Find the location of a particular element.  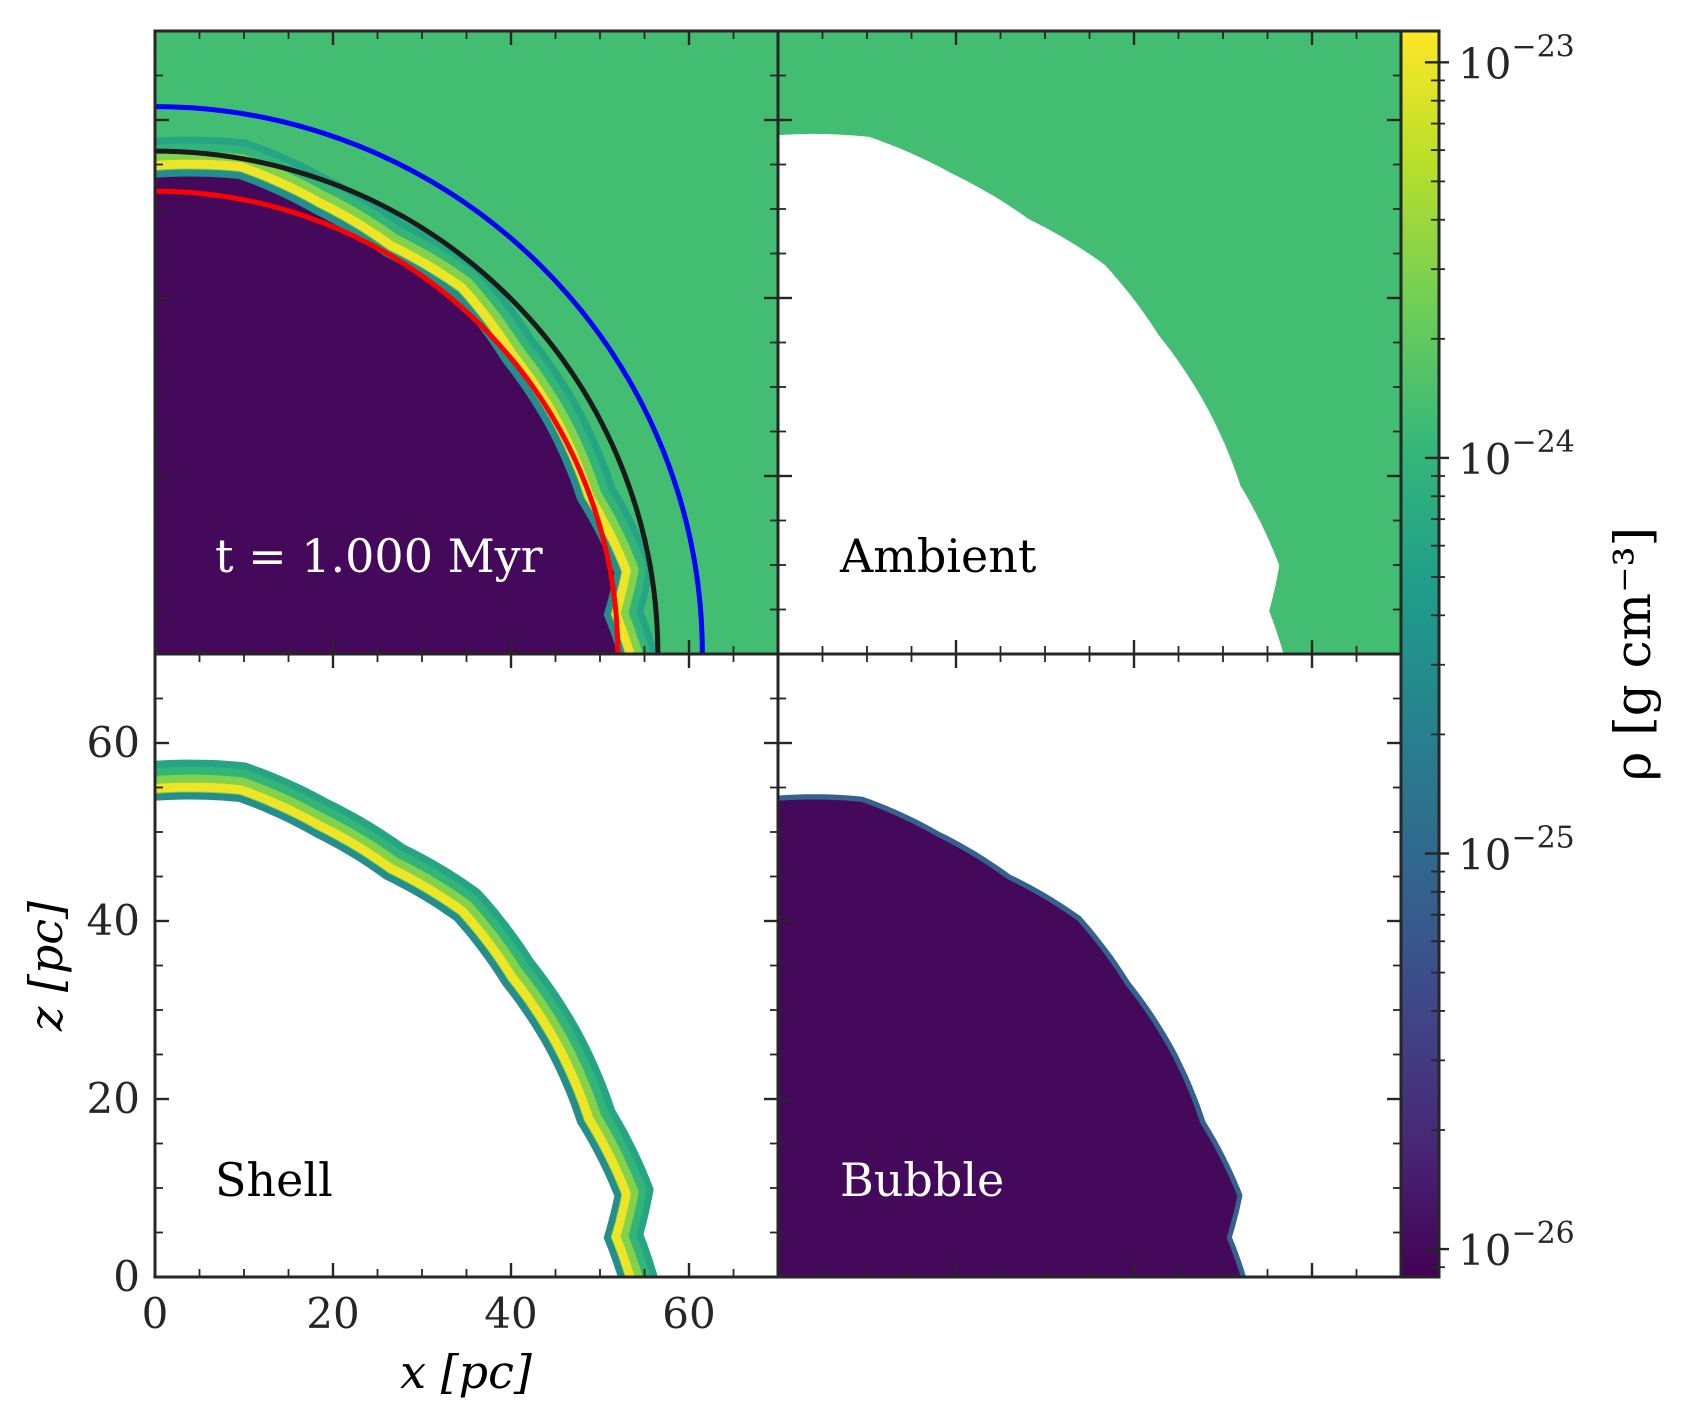

colorbar-frame is located at coordinates (1420, 654).